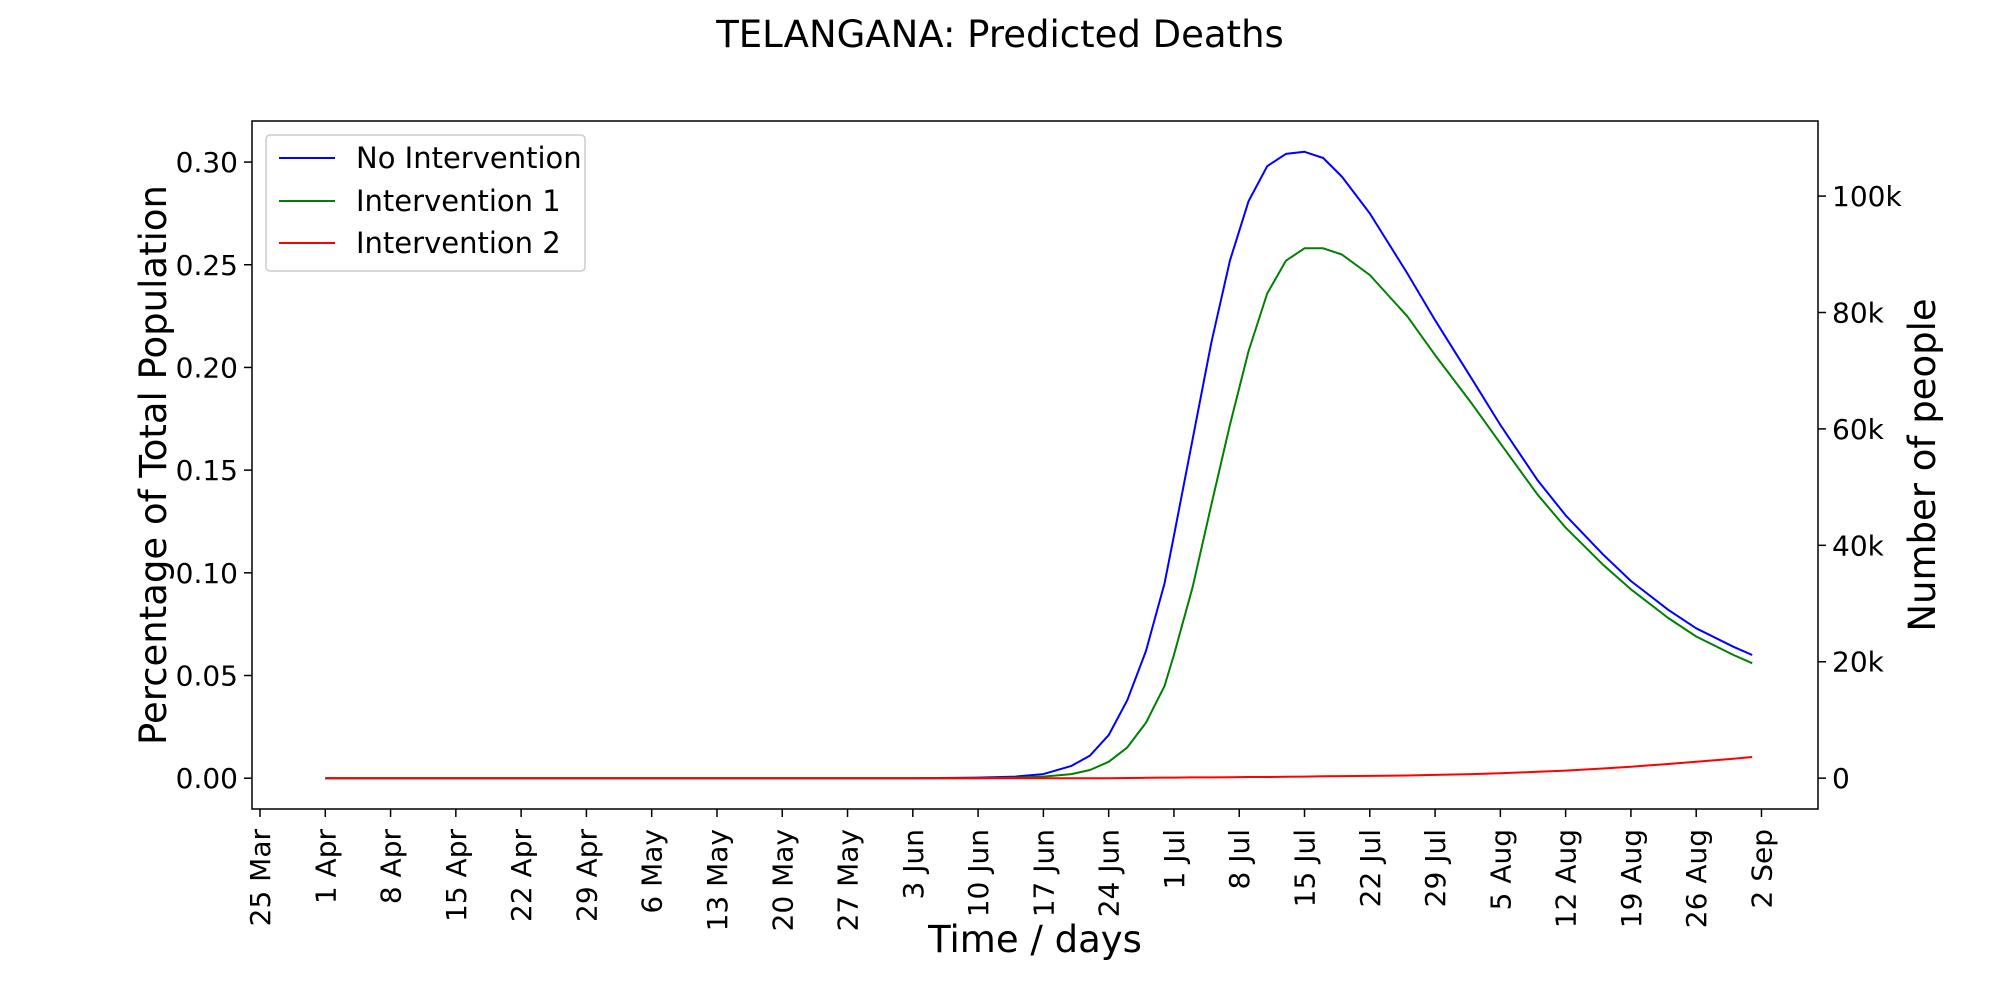  I want to click on x-tick-label: 10 Jun, so click(978, 873).